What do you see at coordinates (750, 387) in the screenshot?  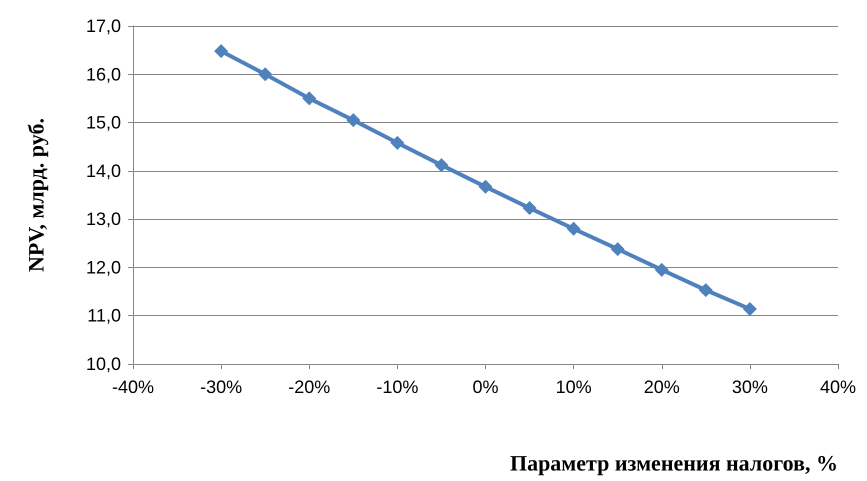 I see `x-tick-label: 30%` at bounding box center [750, 387].